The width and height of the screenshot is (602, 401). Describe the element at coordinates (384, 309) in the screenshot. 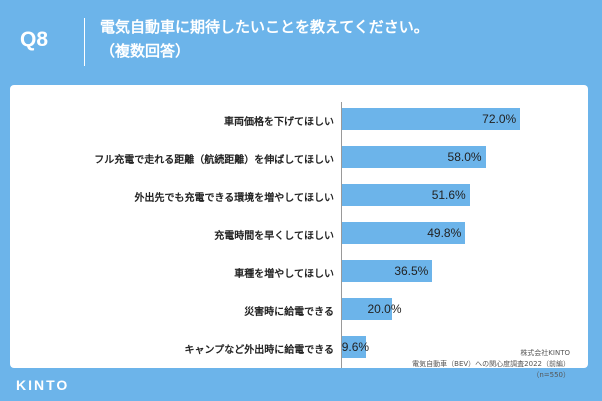

I see `value-label: 20.0%` at that location.